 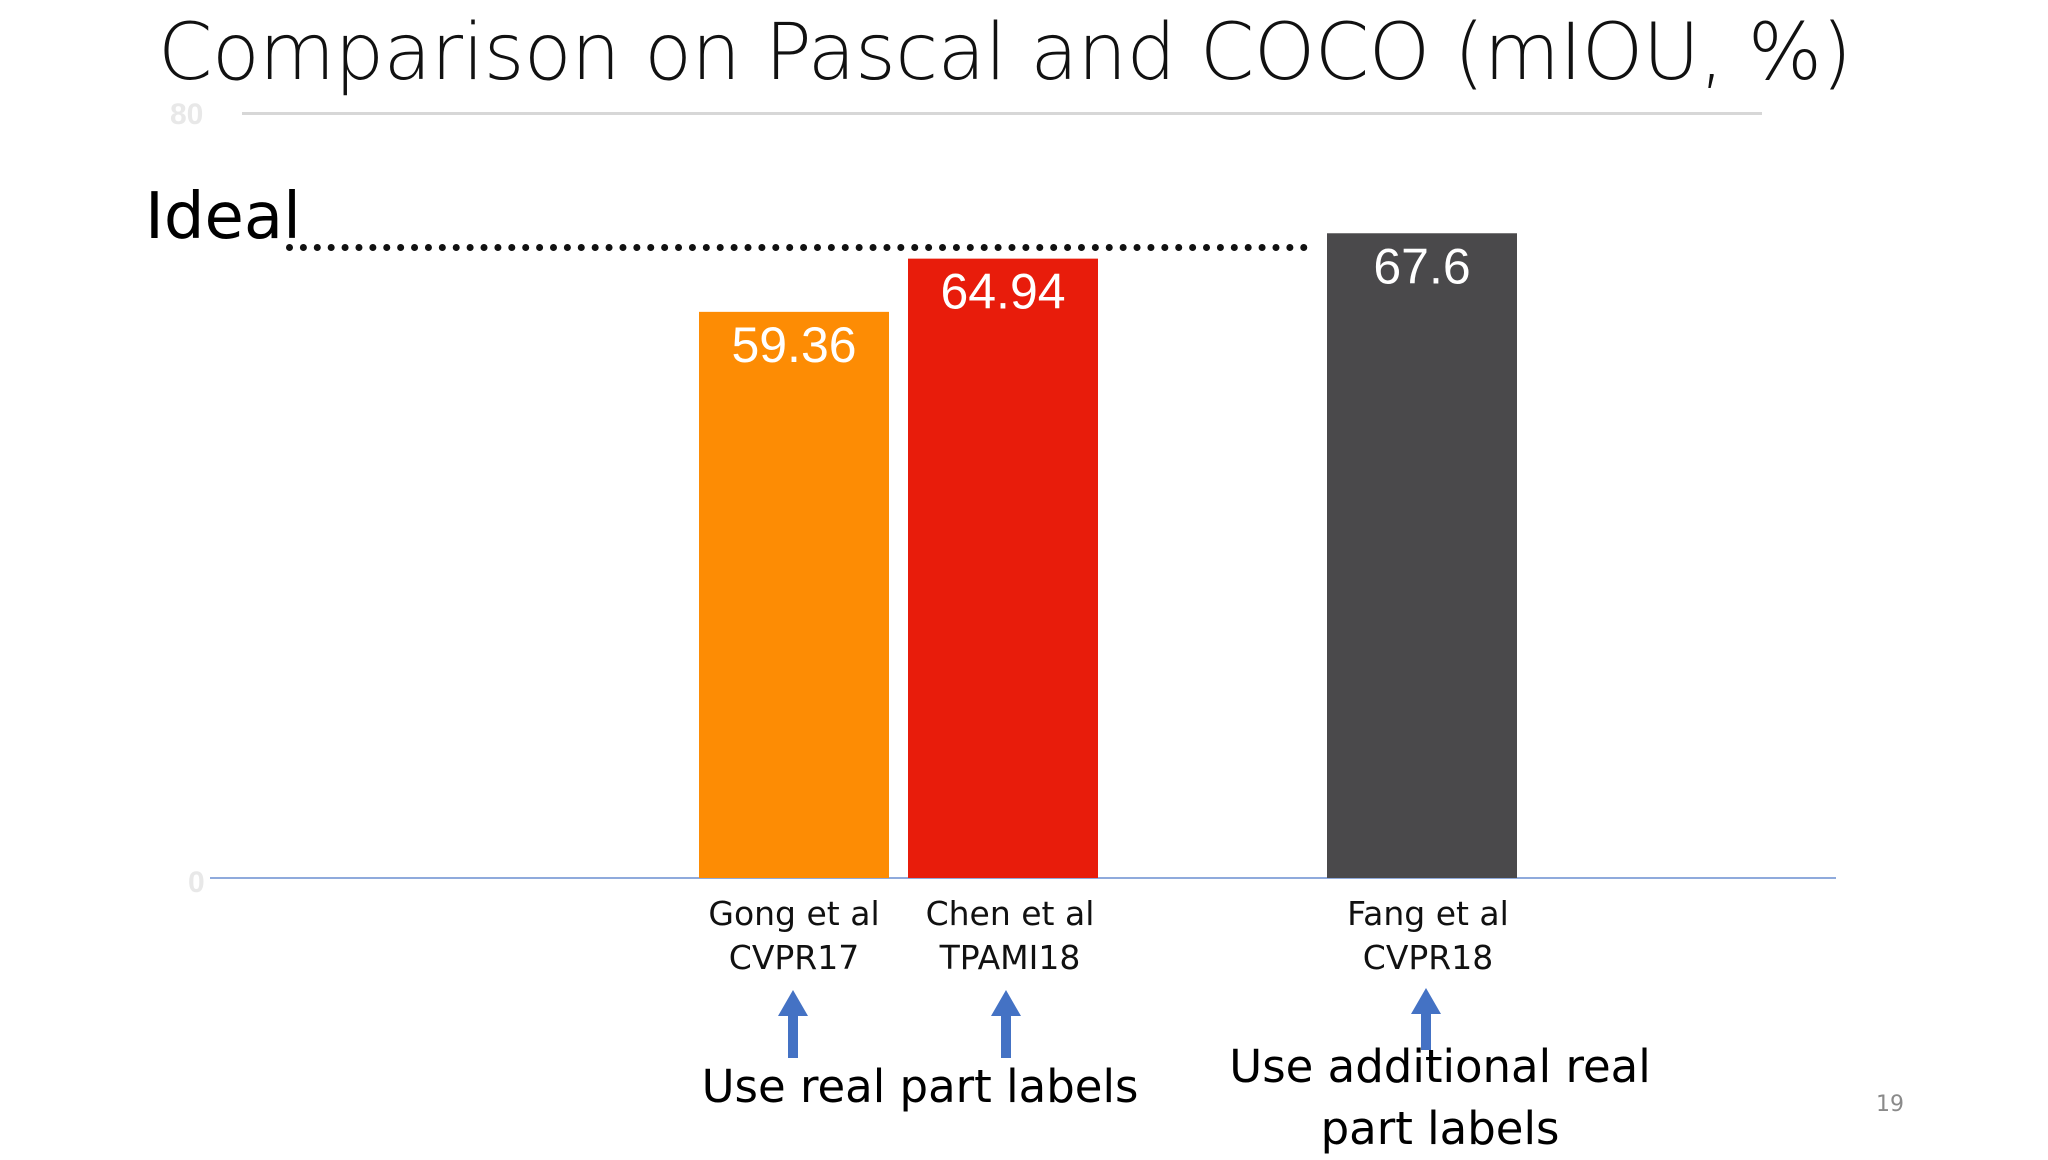 I want to click on category-label-line2: CVPR17, so click(x=794, y=957).